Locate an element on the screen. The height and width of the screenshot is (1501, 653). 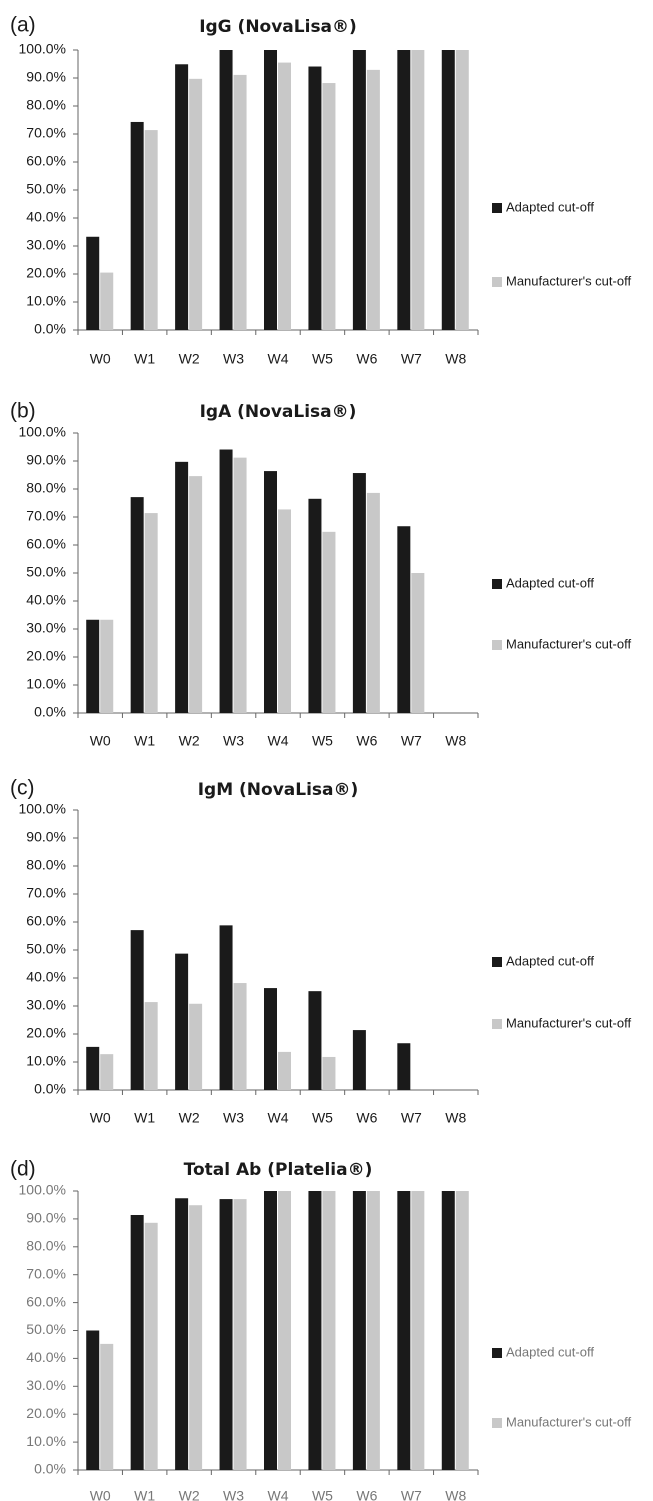
legend-label: Adapted cut-off is located at coordinates (550, 960).